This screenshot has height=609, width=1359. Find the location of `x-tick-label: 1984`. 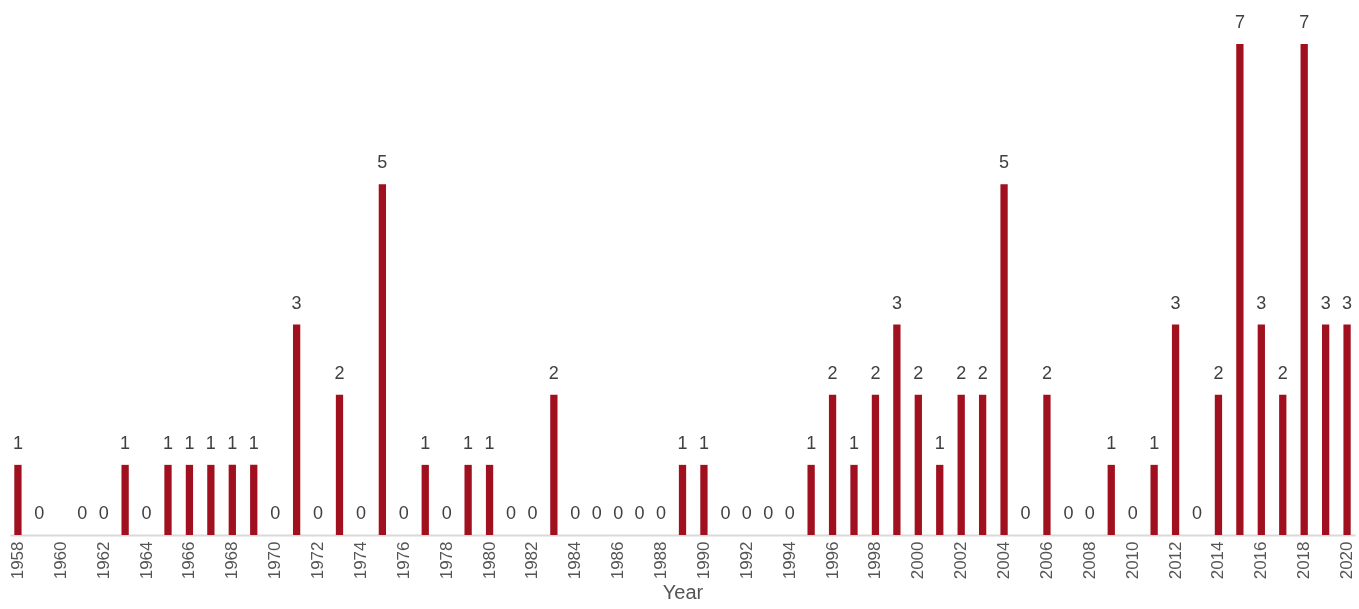

x-tick-label: 1984 is located at coordinates (575, 560).